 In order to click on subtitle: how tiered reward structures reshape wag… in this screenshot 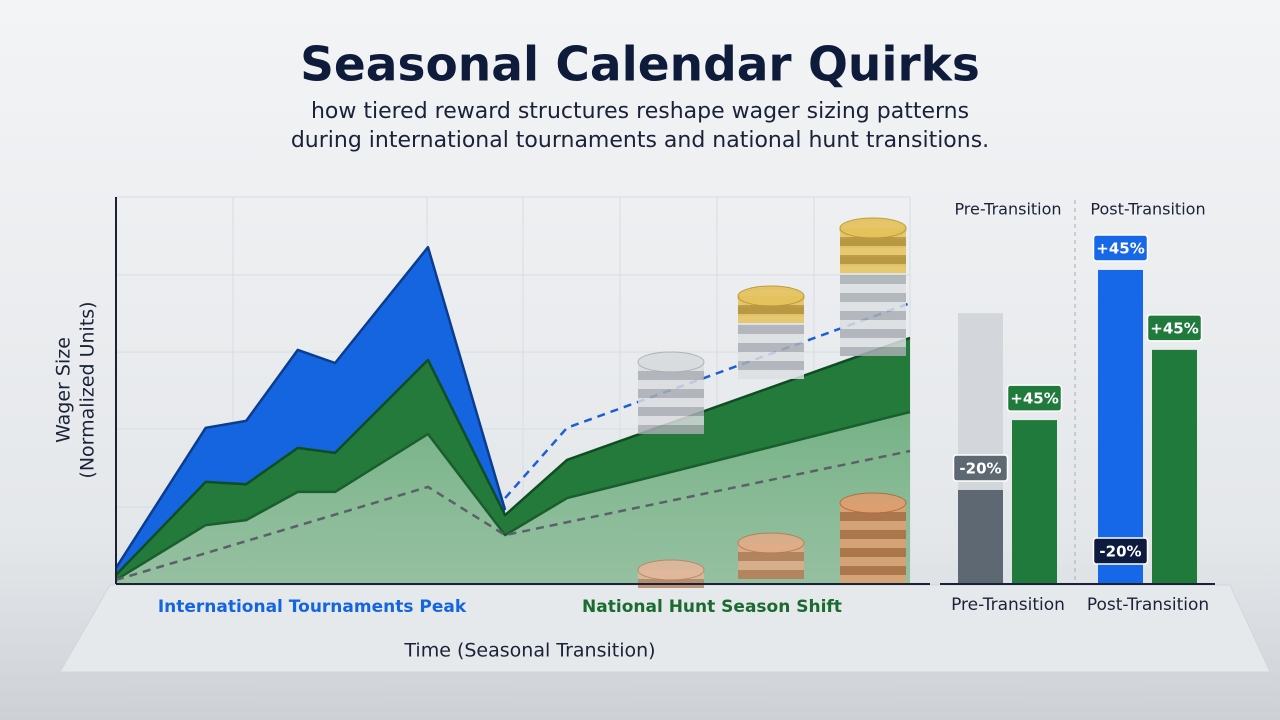, I will do `click(640, 111)`.